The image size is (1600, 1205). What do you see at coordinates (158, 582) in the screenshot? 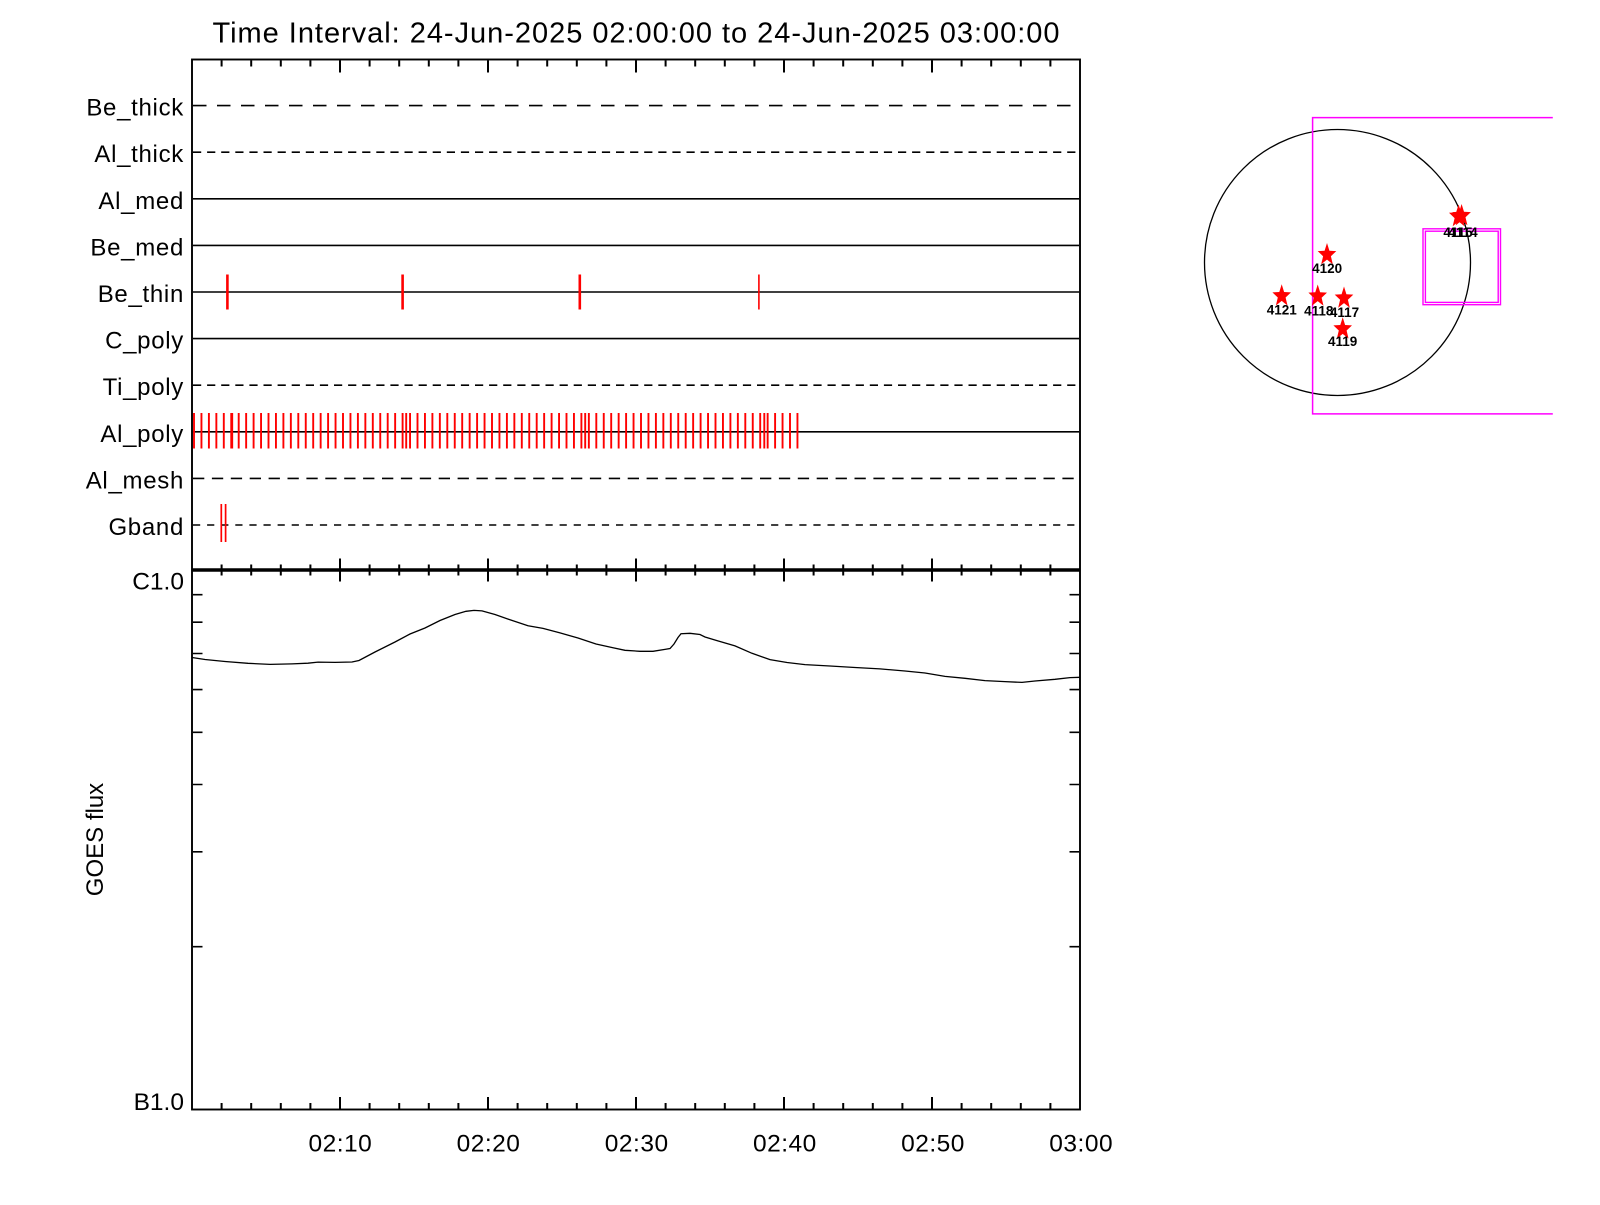
I see `svg-text: C1.0` at bounding box center [158, 582].